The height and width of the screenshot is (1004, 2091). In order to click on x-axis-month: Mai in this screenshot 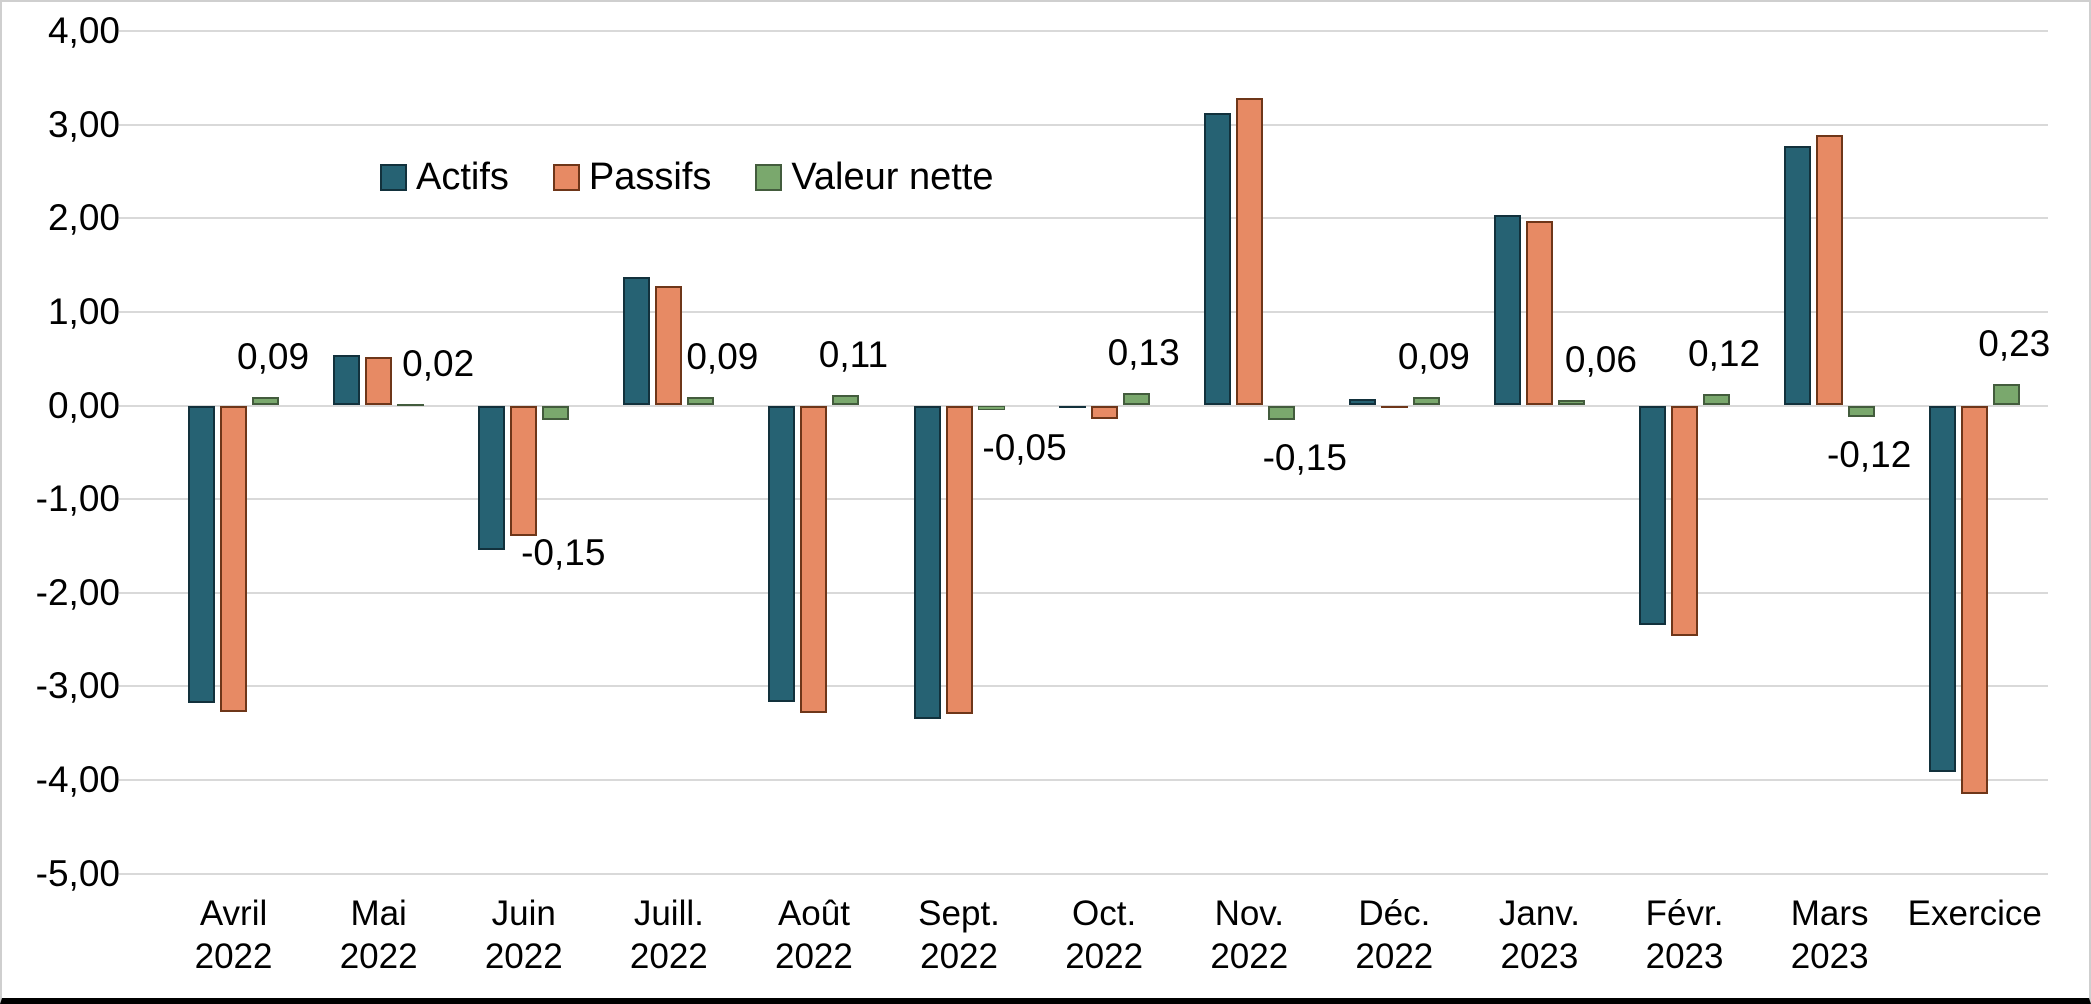, I will do `click(378, 913)`.